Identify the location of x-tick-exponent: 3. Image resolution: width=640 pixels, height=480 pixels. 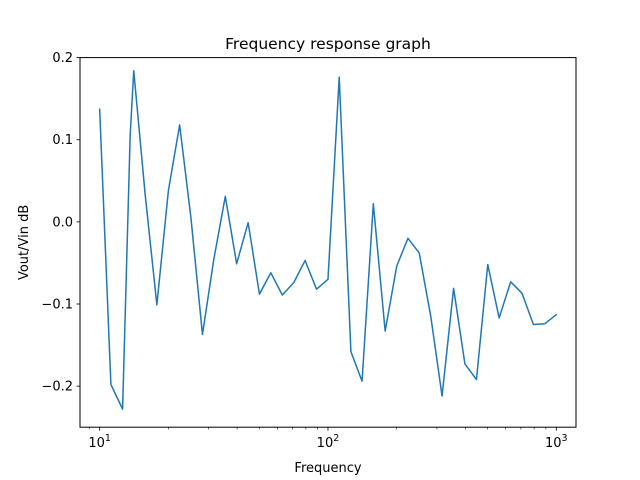
(565, 438).